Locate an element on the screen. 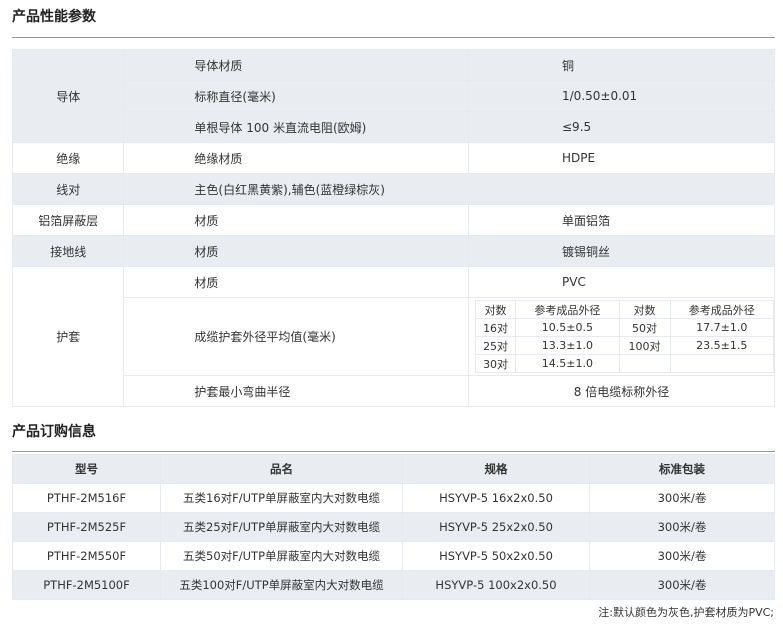  nested-cell: 13.3±1.0 is located at coordinates (567, 345).